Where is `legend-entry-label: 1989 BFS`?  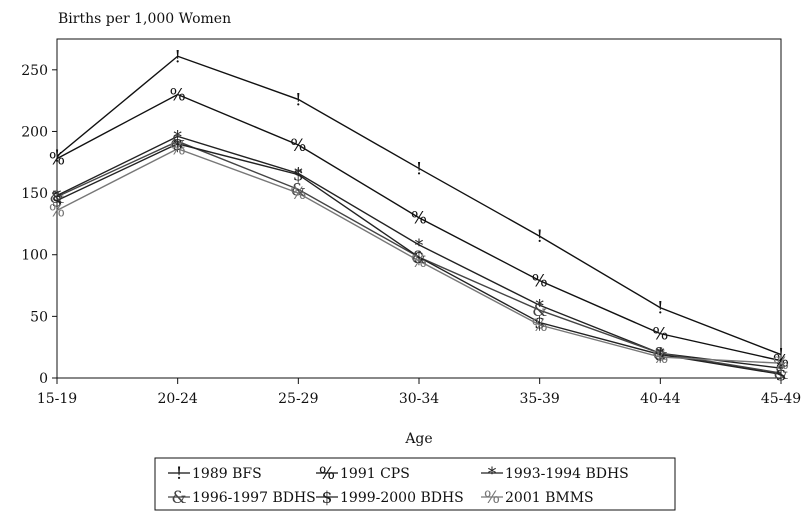 legend-entry-label: 1989 BFS is located at coordinates (227, 474).